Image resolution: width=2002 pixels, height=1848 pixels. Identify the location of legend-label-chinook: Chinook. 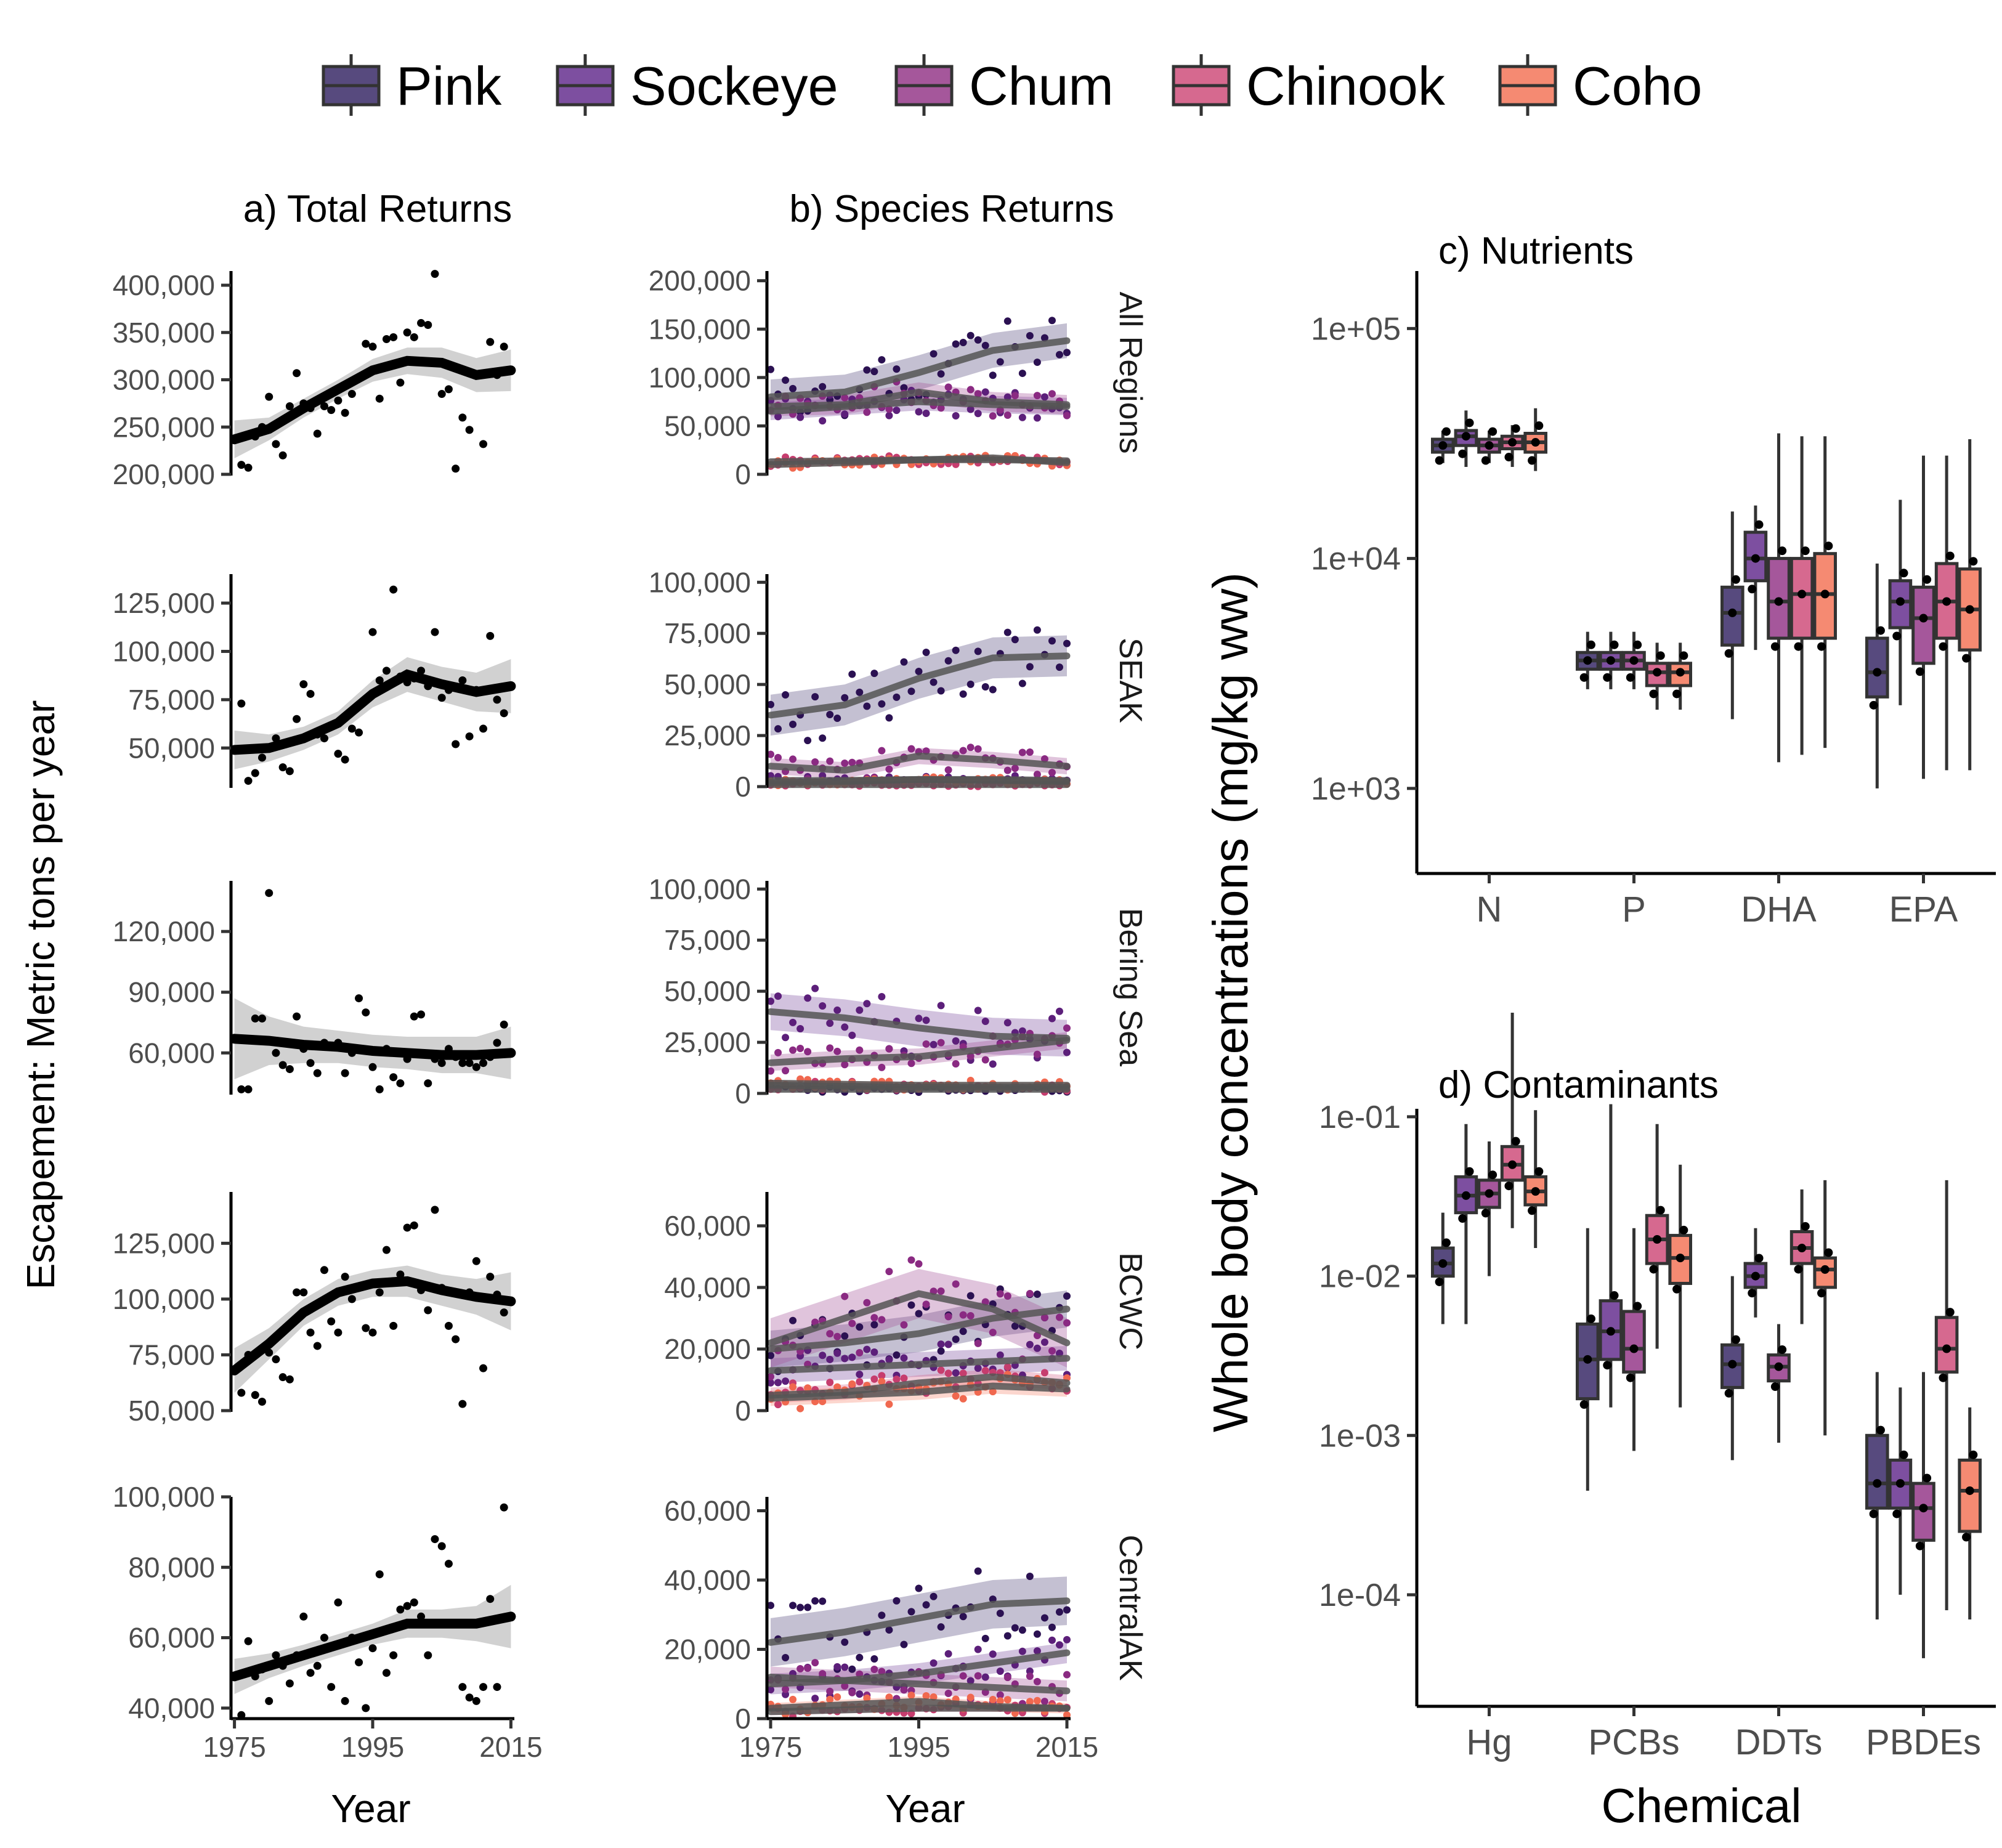
(1346, 85).